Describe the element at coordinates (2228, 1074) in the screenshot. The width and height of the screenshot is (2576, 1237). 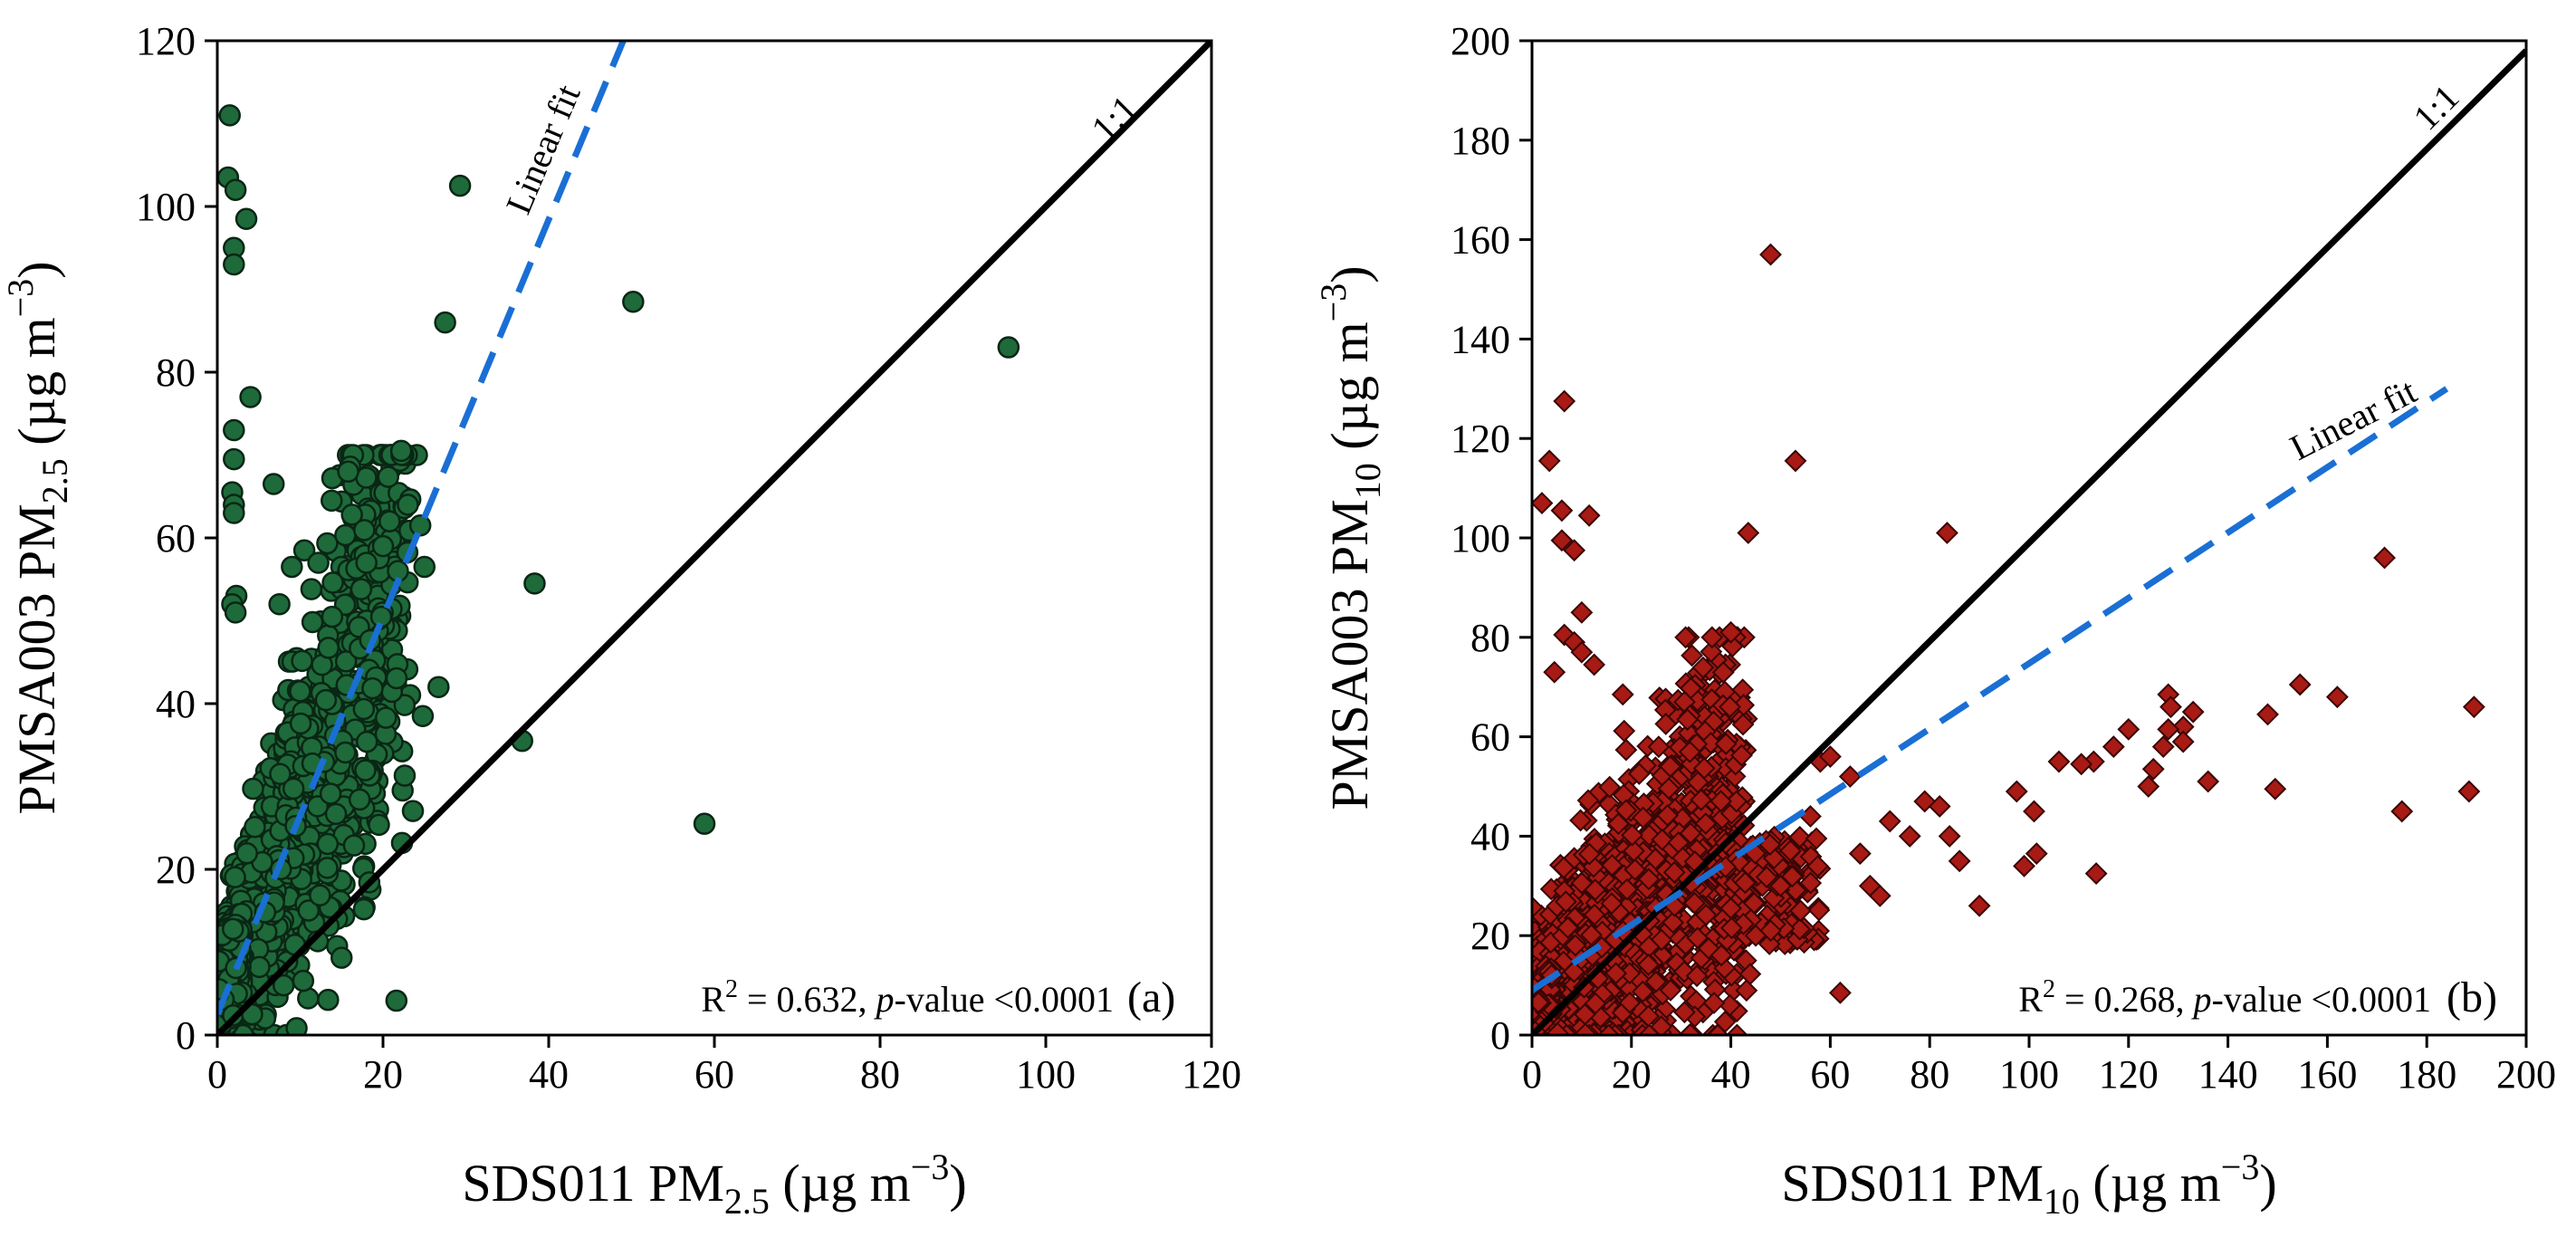
I see `x-tick-label: 140` at that location.